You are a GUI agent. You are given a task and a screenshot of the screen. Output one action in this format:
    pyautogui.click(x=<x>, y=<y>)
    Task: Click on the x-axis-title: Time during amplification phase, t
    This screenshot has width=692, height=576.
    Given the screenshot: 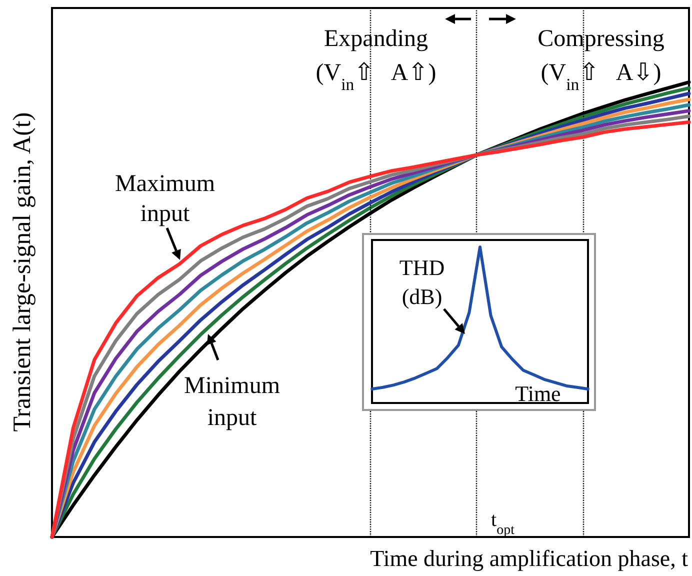 What is the action you would take?
    pyautogui.click(x=529, y=558)
    